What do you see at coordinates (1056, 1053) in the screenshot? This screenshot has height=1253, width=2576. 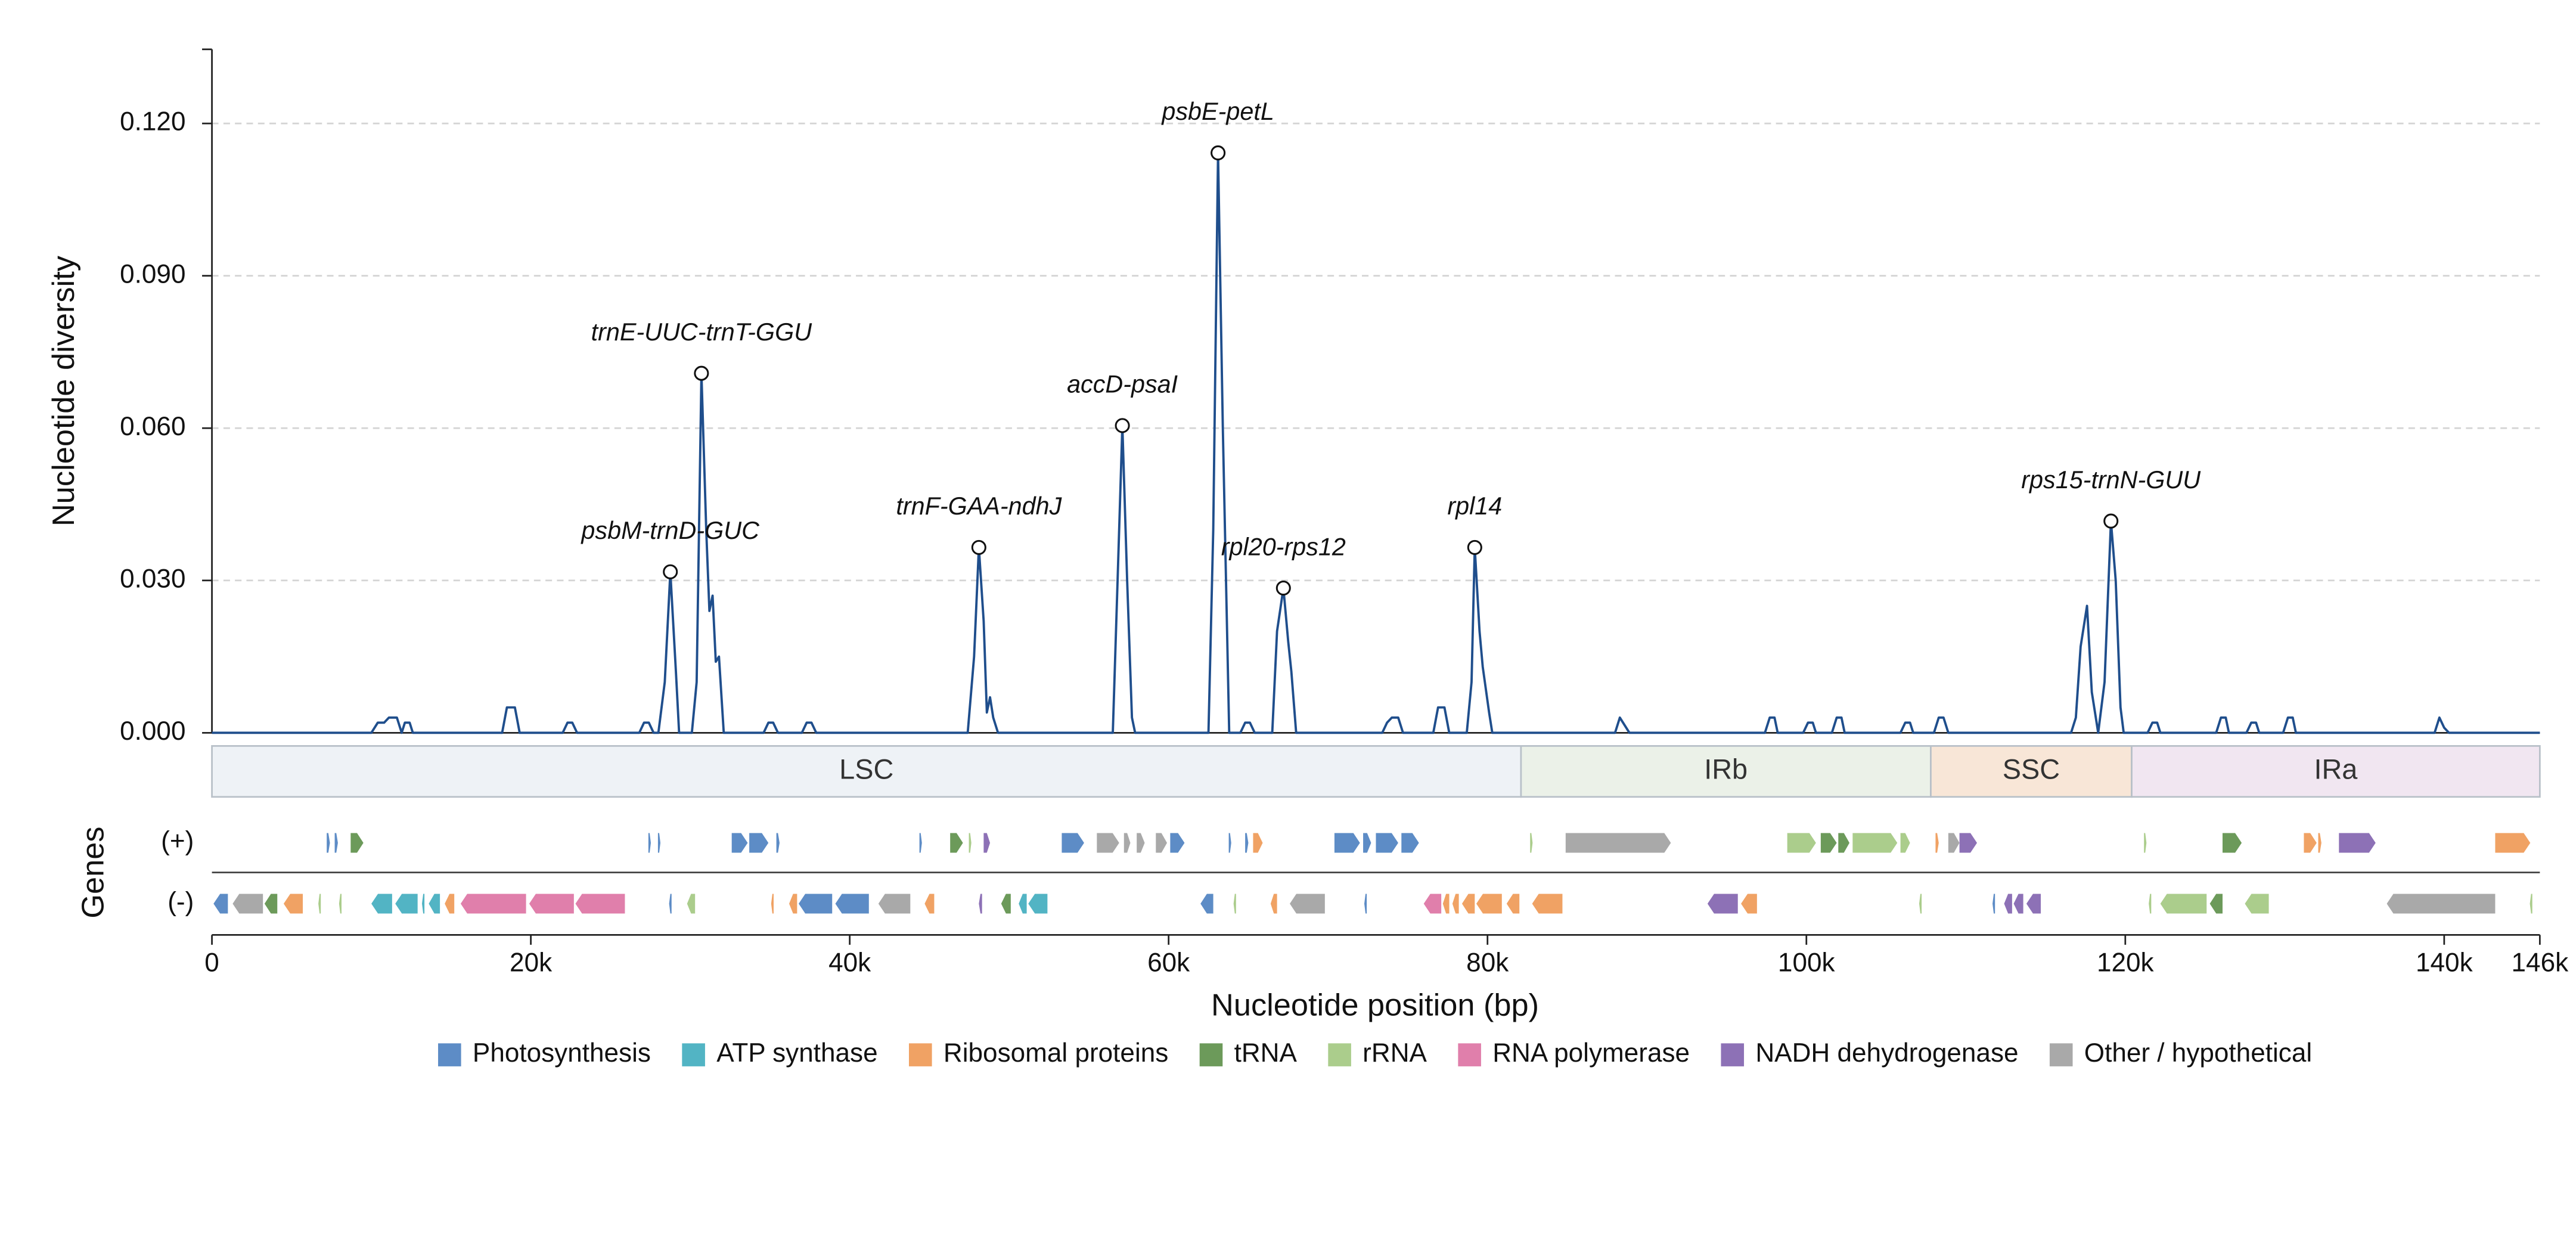 I see `legend-label: Ribosomal proteins` at bounding box center [1056, 1053].